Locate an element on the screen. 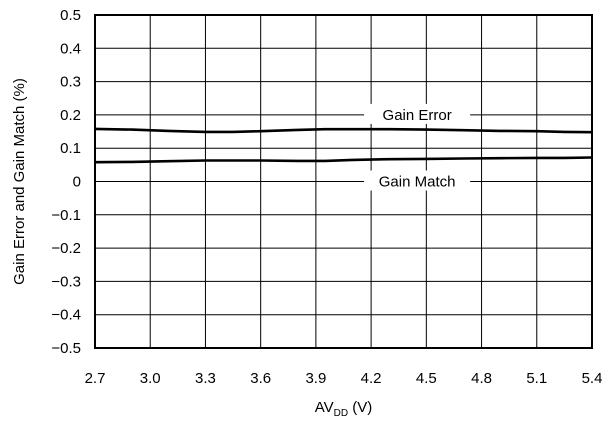 This screenshot has width=607, height=421. x-tick-label: 3.6 is located at coordinates (260, 378).